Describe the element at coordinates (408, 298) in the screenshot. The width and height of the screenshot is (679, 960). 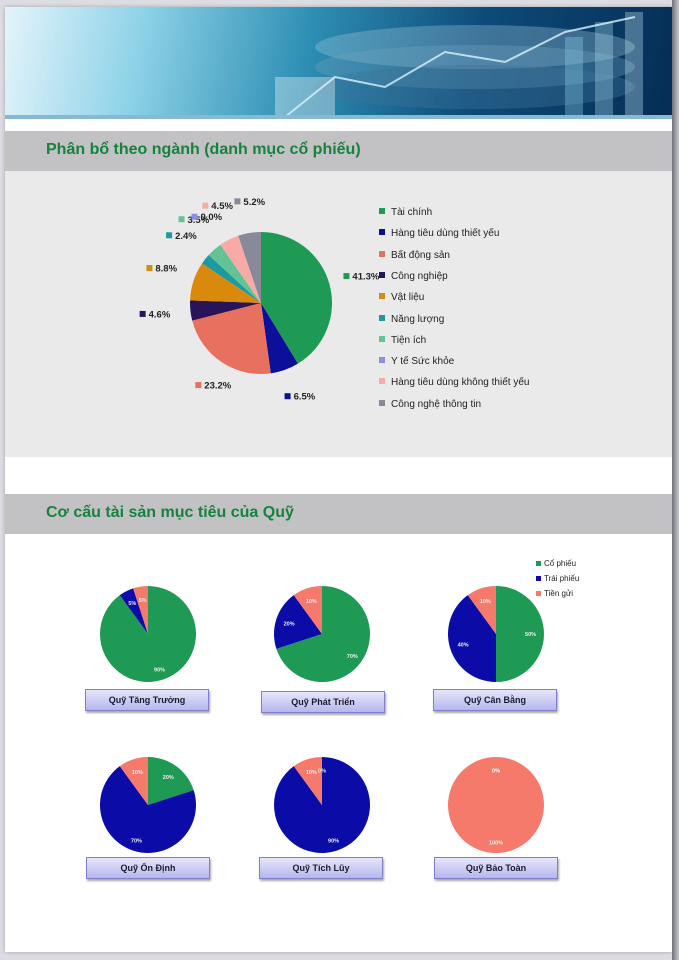
I see `legend-label: Vật liệu` at that location.